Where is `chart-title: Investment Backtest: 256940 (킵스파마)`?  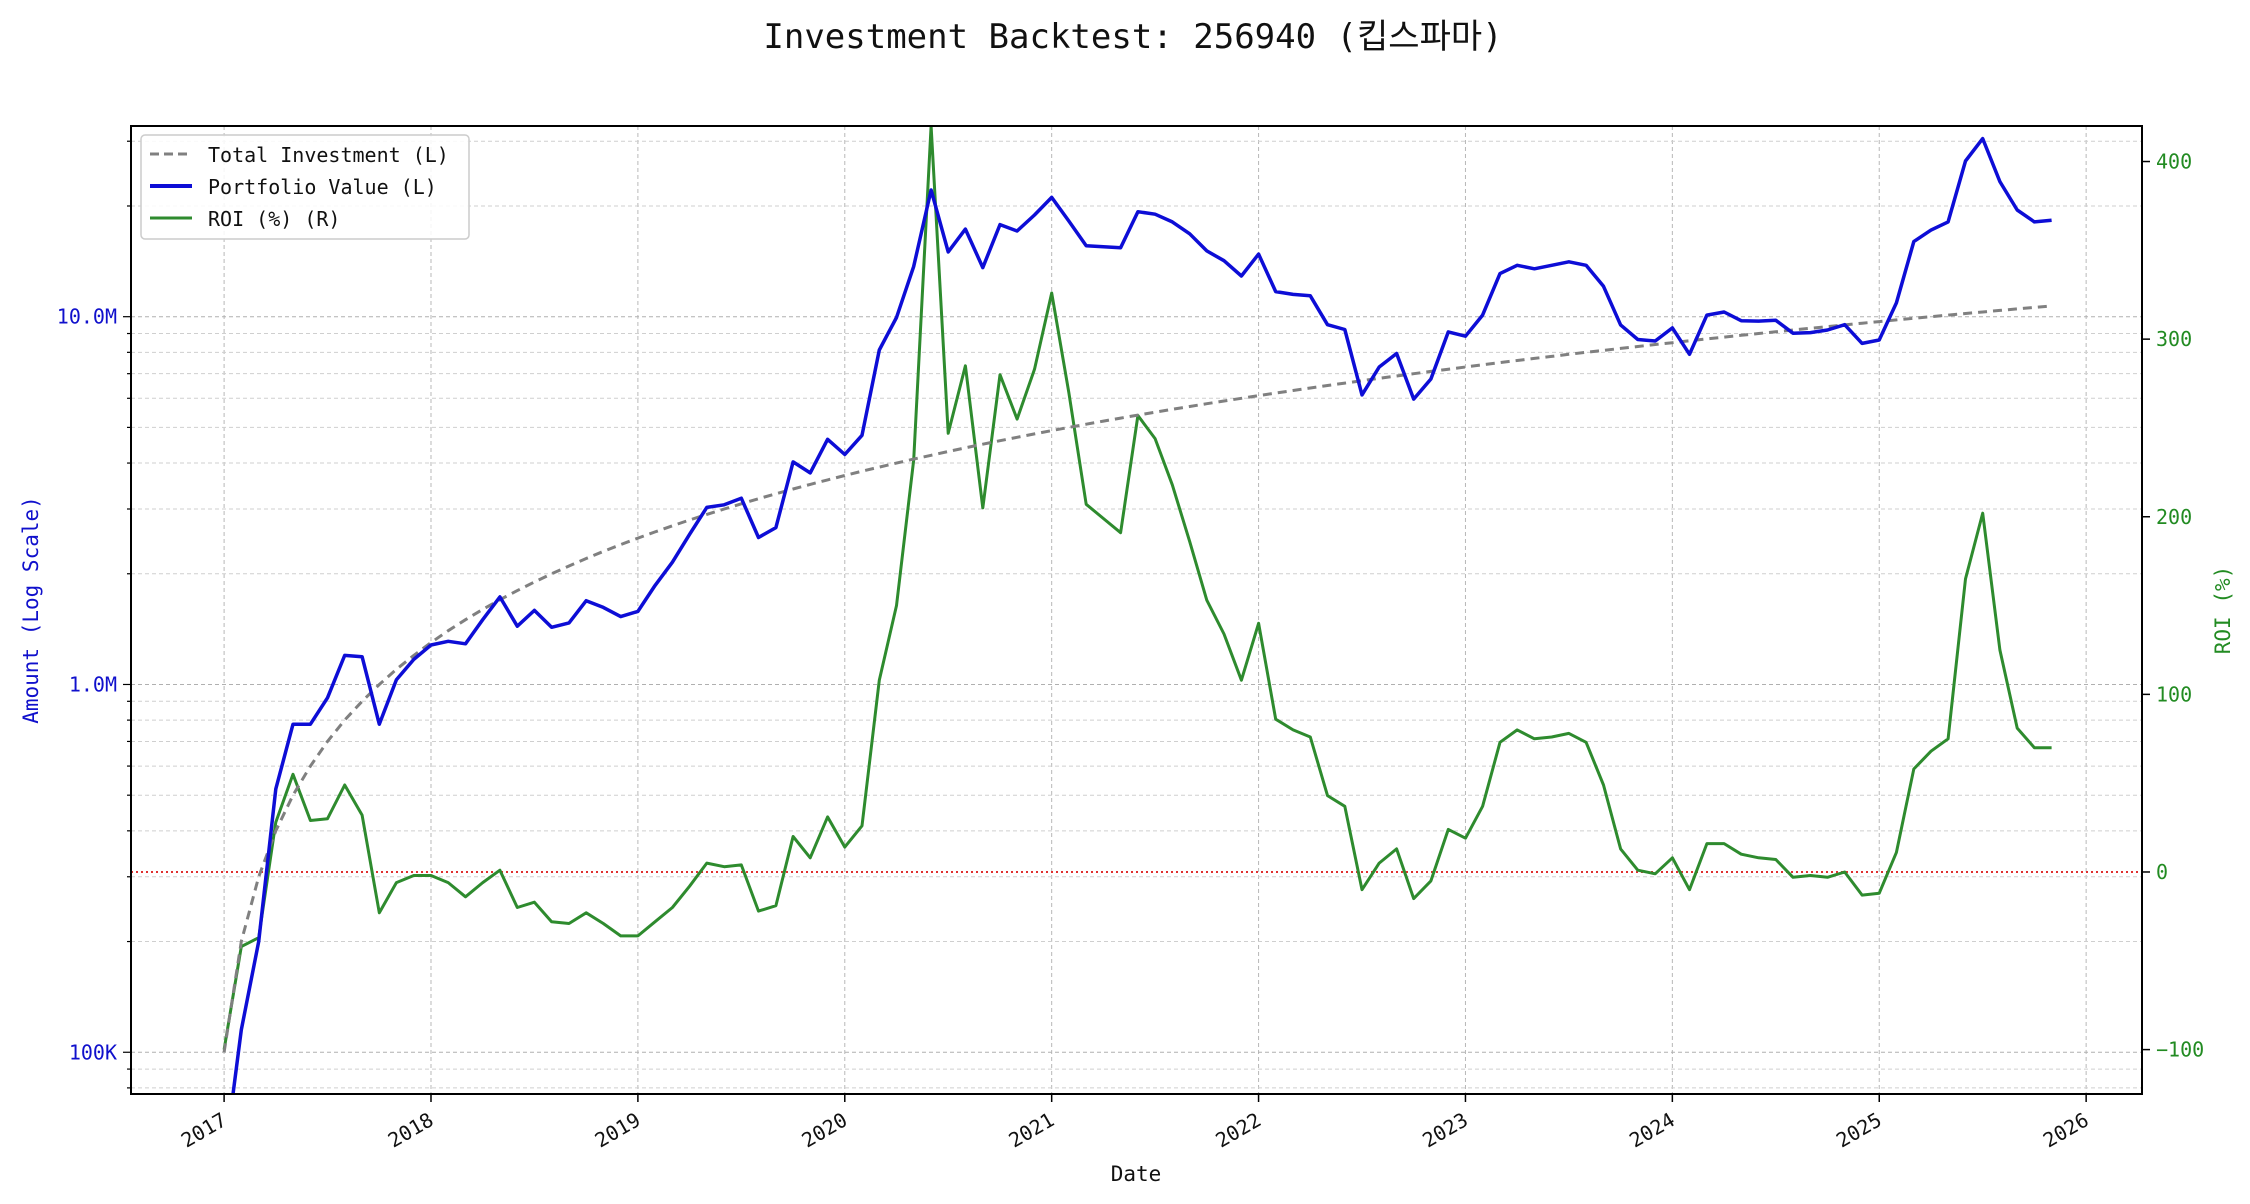 chart-title: Investment Backtest: 256940 (킵스파마) is located at coordinates (1132, 37).